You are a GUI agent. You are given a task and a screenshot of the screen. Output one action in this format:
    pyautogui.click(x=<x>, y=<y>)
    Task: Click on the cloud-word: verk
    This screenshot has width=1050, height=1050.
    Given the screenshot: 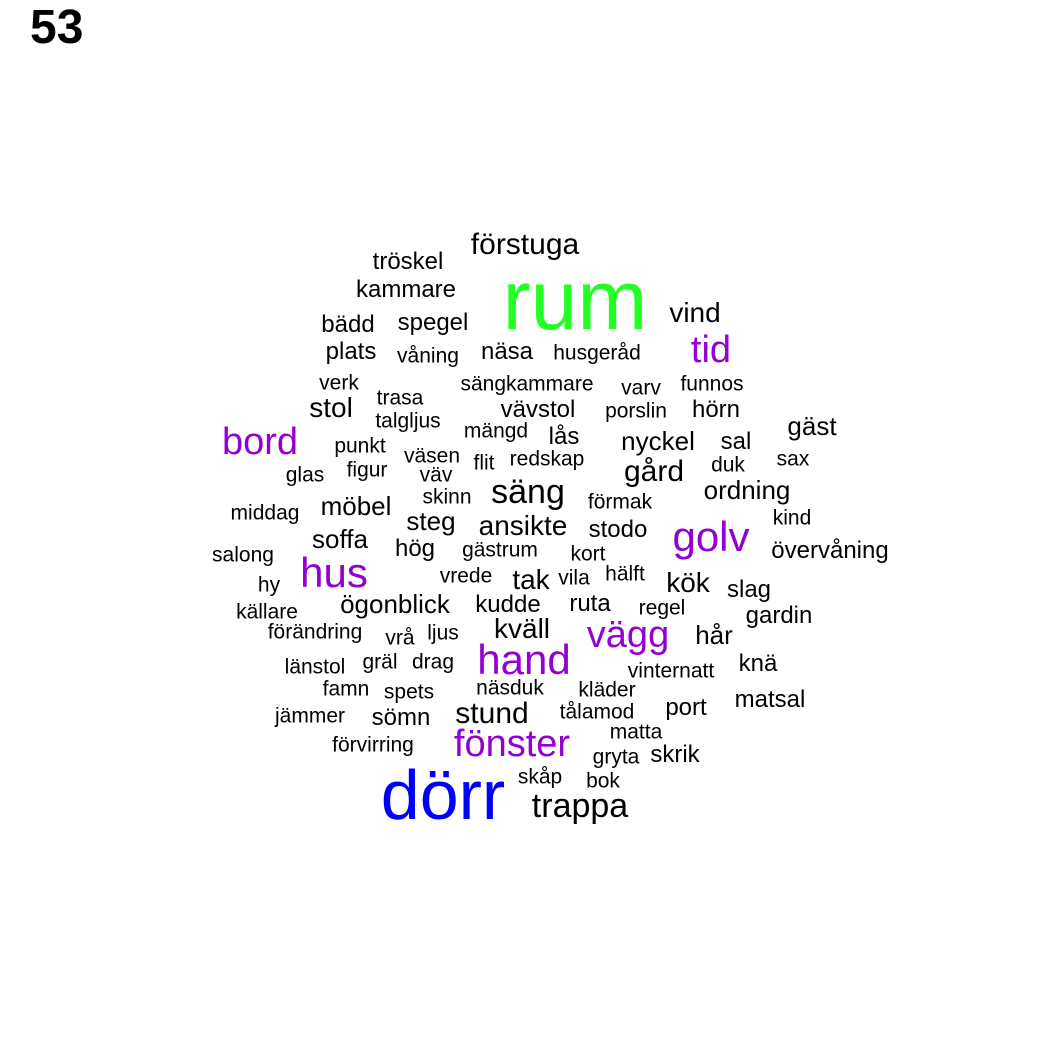 What is the action you would take?
    pyautogui.click(x=339, y=383)
    